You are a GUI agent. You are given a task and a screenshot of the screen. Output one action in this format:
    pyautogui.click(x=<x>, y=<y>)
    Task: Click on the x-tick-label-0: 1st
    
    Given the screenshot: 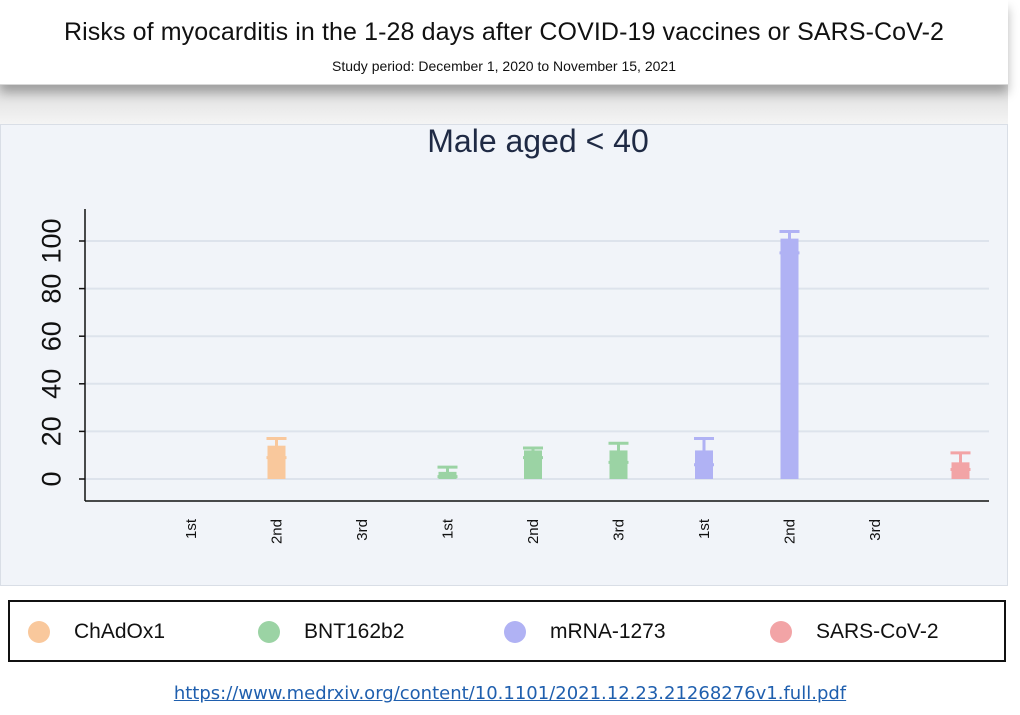 What is the action you would take?
    pyautogui.click(x=191, y=528)
    